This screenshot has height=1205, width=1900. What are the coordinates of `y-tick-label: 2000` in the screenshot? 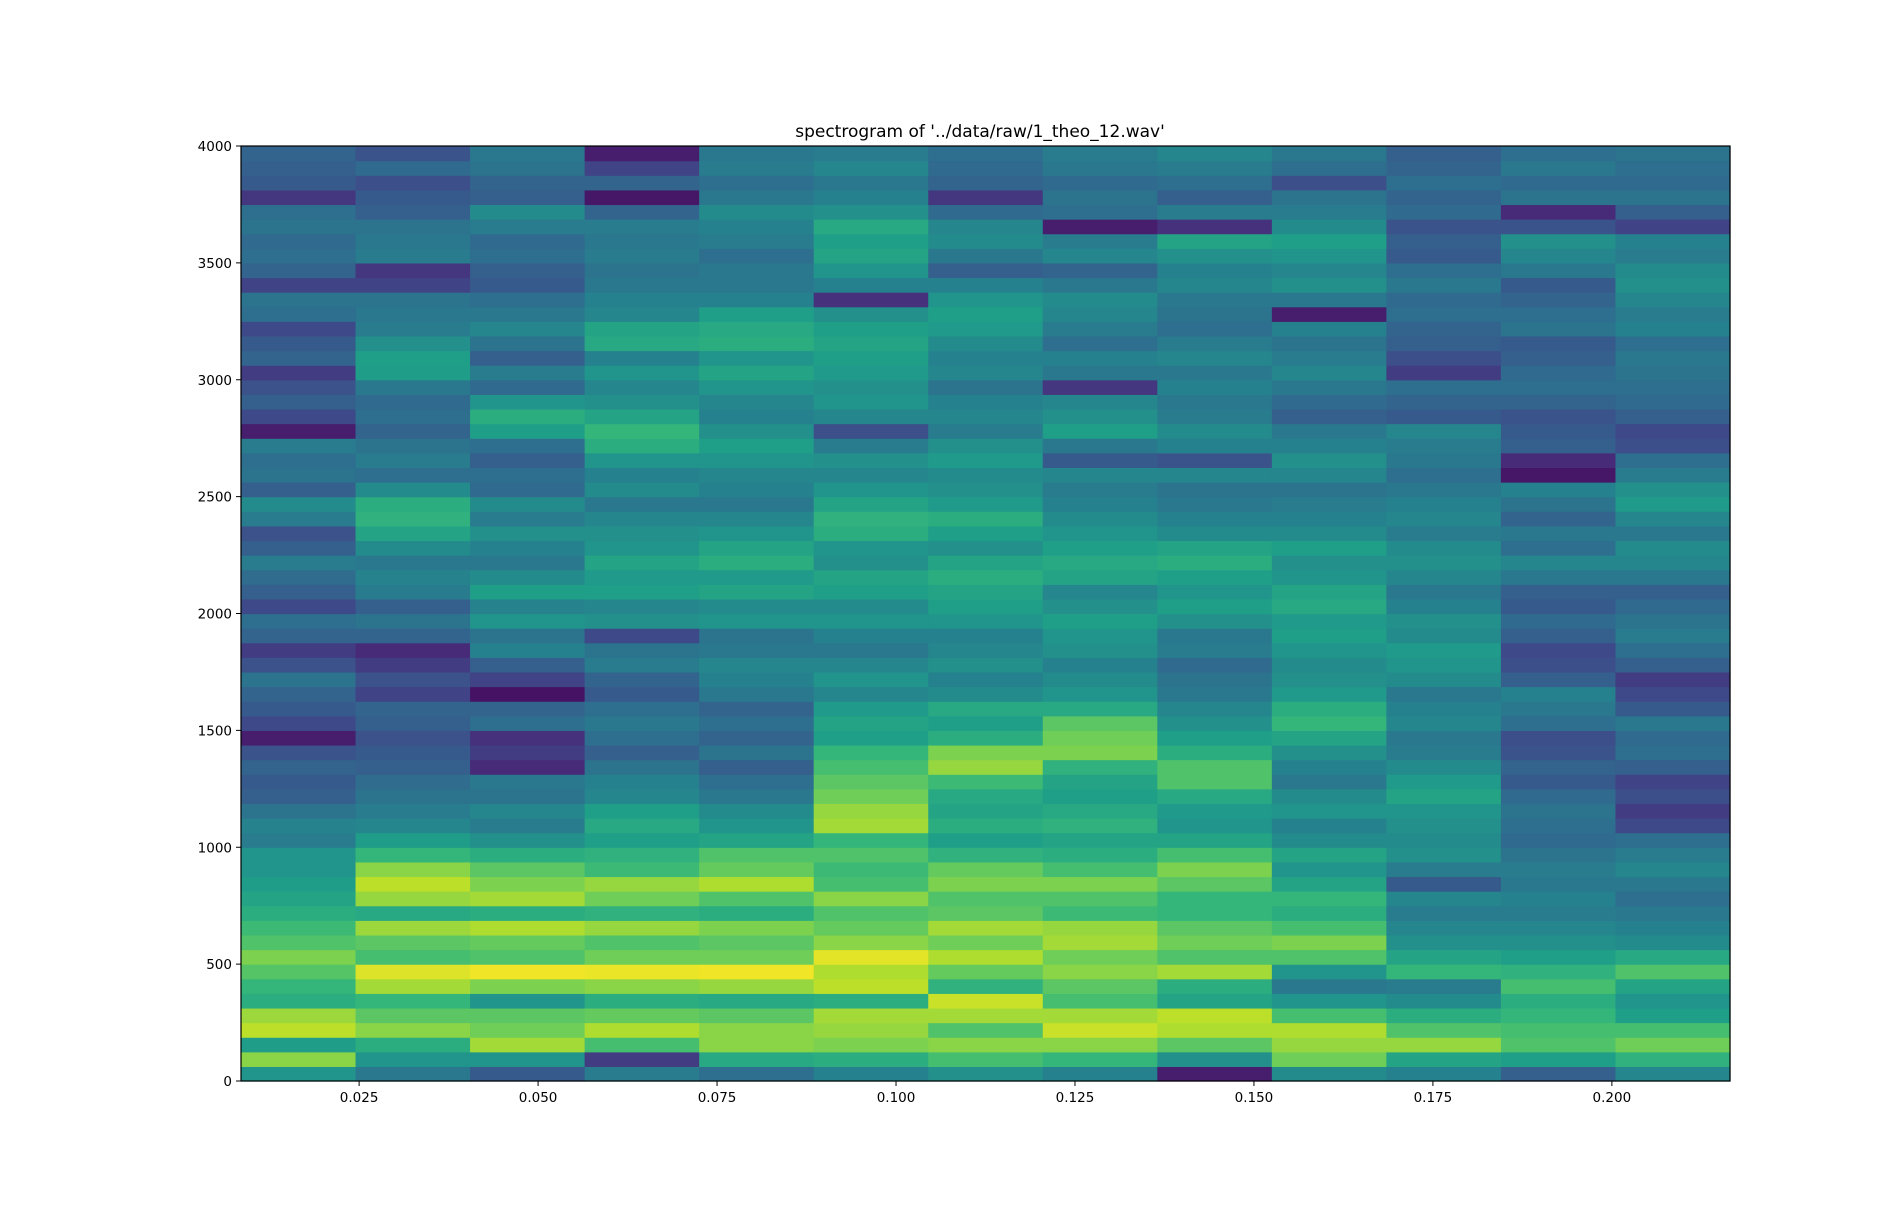 It's located at (215, 615).